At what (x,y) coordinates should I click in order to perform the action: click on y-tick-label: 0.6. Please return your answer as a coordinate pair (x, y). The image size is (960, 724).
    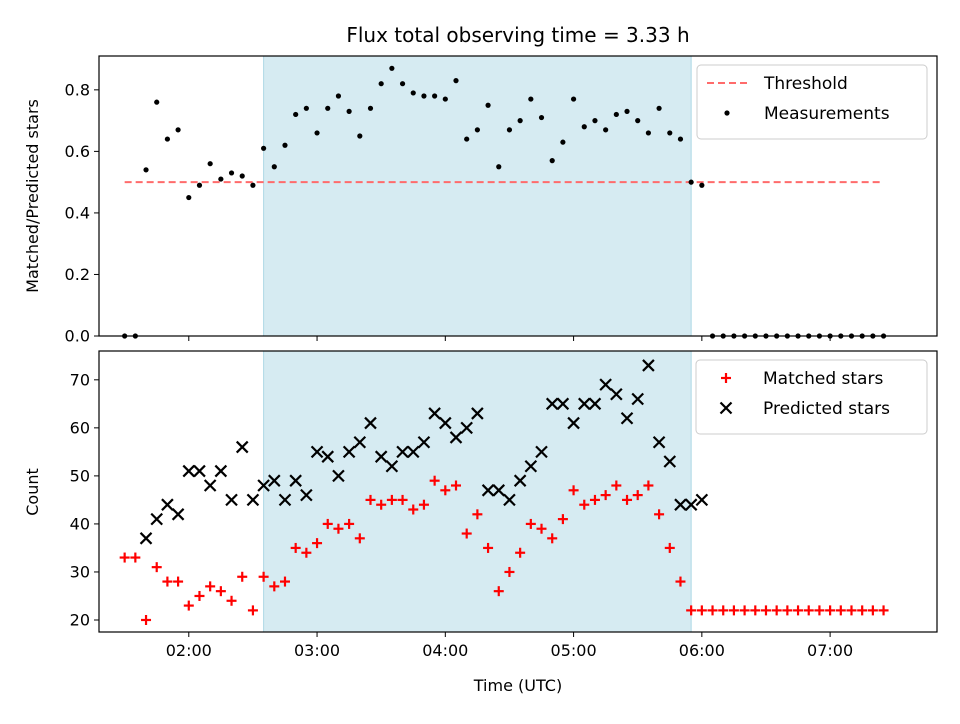
    Looking at the image, I should click on (77, 151).